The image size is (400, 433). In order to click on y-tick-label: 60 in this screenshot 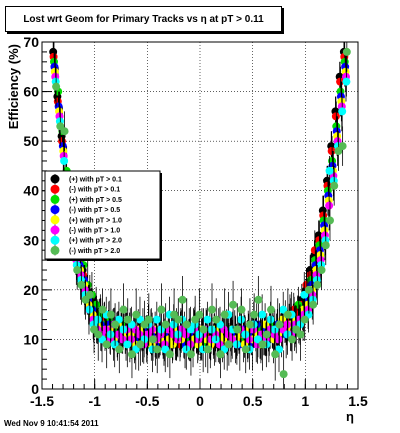, I will do `click(31, 92)`.